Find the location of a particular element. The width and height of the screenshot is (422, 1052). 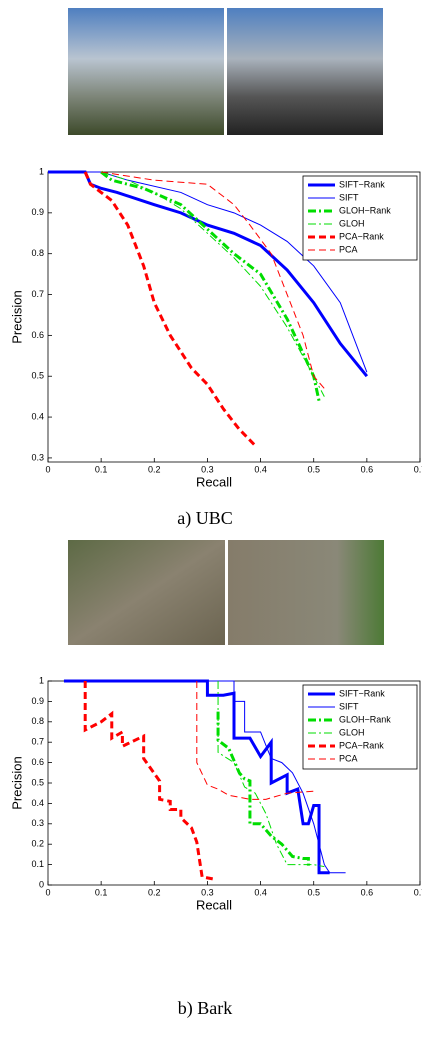

caption: a) UBC is located at coordinates (205, 518).